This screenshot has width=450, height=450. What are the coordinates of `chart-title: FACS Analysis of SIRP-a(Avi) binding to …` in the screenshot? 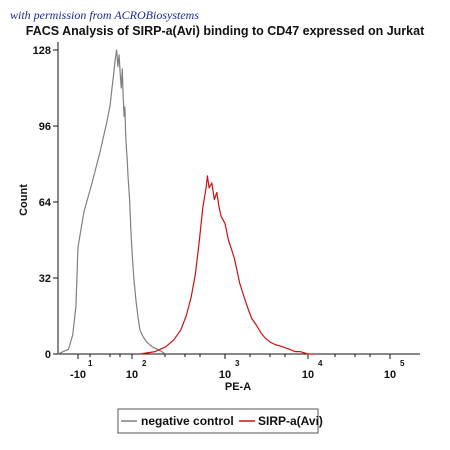 It's located at (225, 31).